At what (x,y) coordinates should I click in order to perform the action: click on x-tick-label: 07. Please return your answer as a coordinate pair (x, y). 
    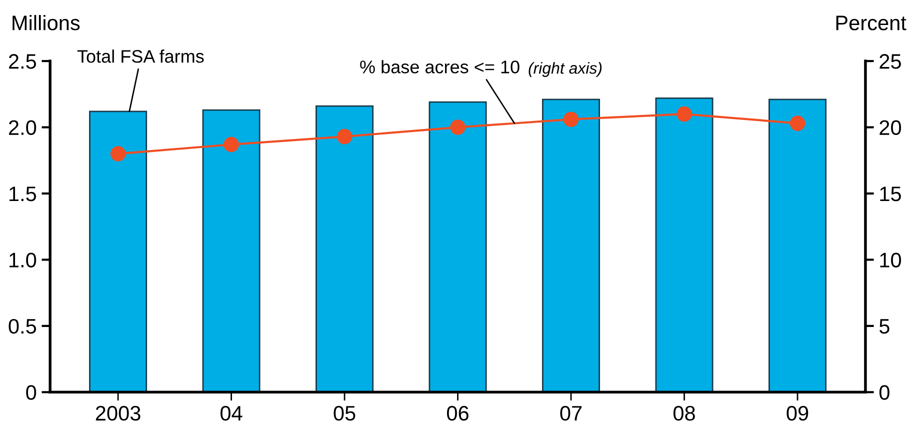
    Looking at the image, I should click on (571, 413).